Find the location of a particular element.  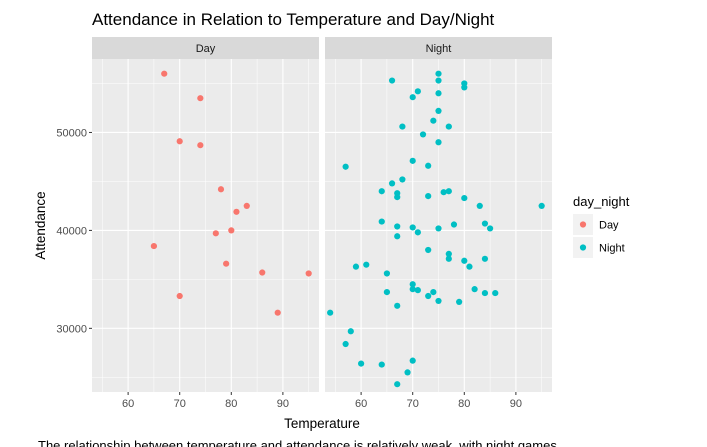

legend-label-day: Day is located at coordinates (609, 226).